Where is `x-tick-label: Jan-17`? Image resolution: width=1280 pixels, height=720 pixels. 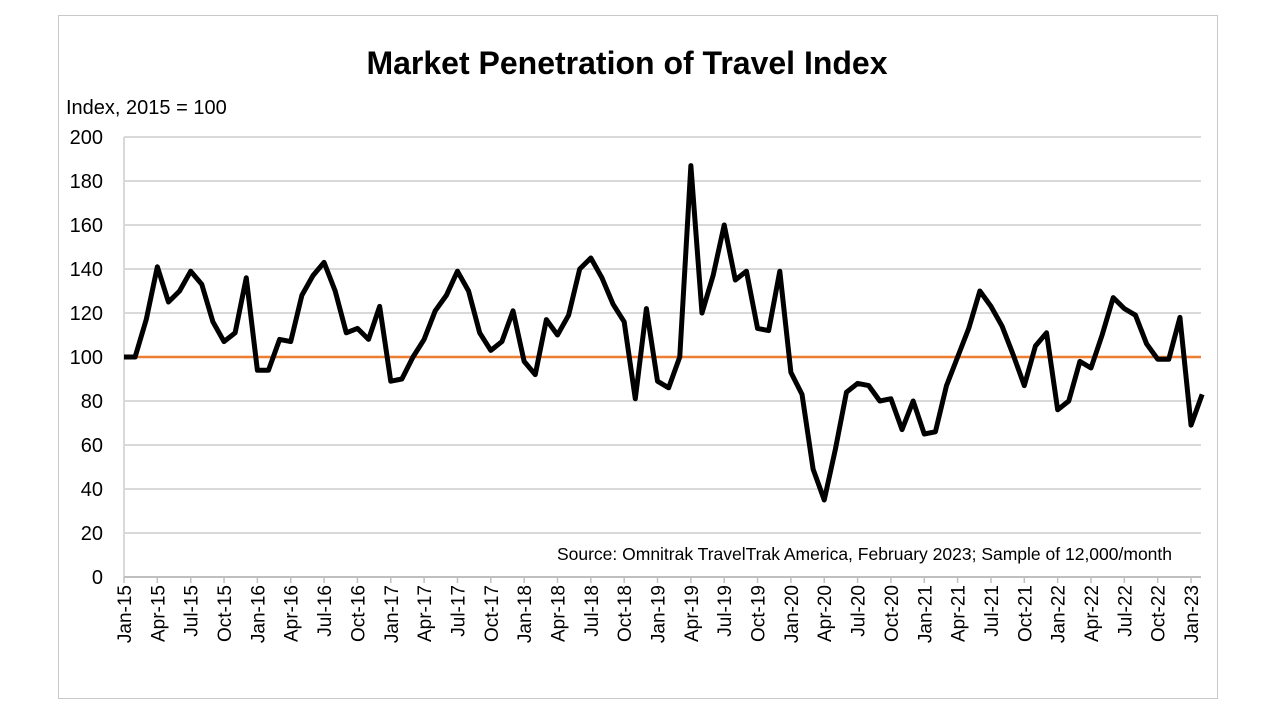
x-tick-label: Jan-17 is located at coordinates (392, 614).